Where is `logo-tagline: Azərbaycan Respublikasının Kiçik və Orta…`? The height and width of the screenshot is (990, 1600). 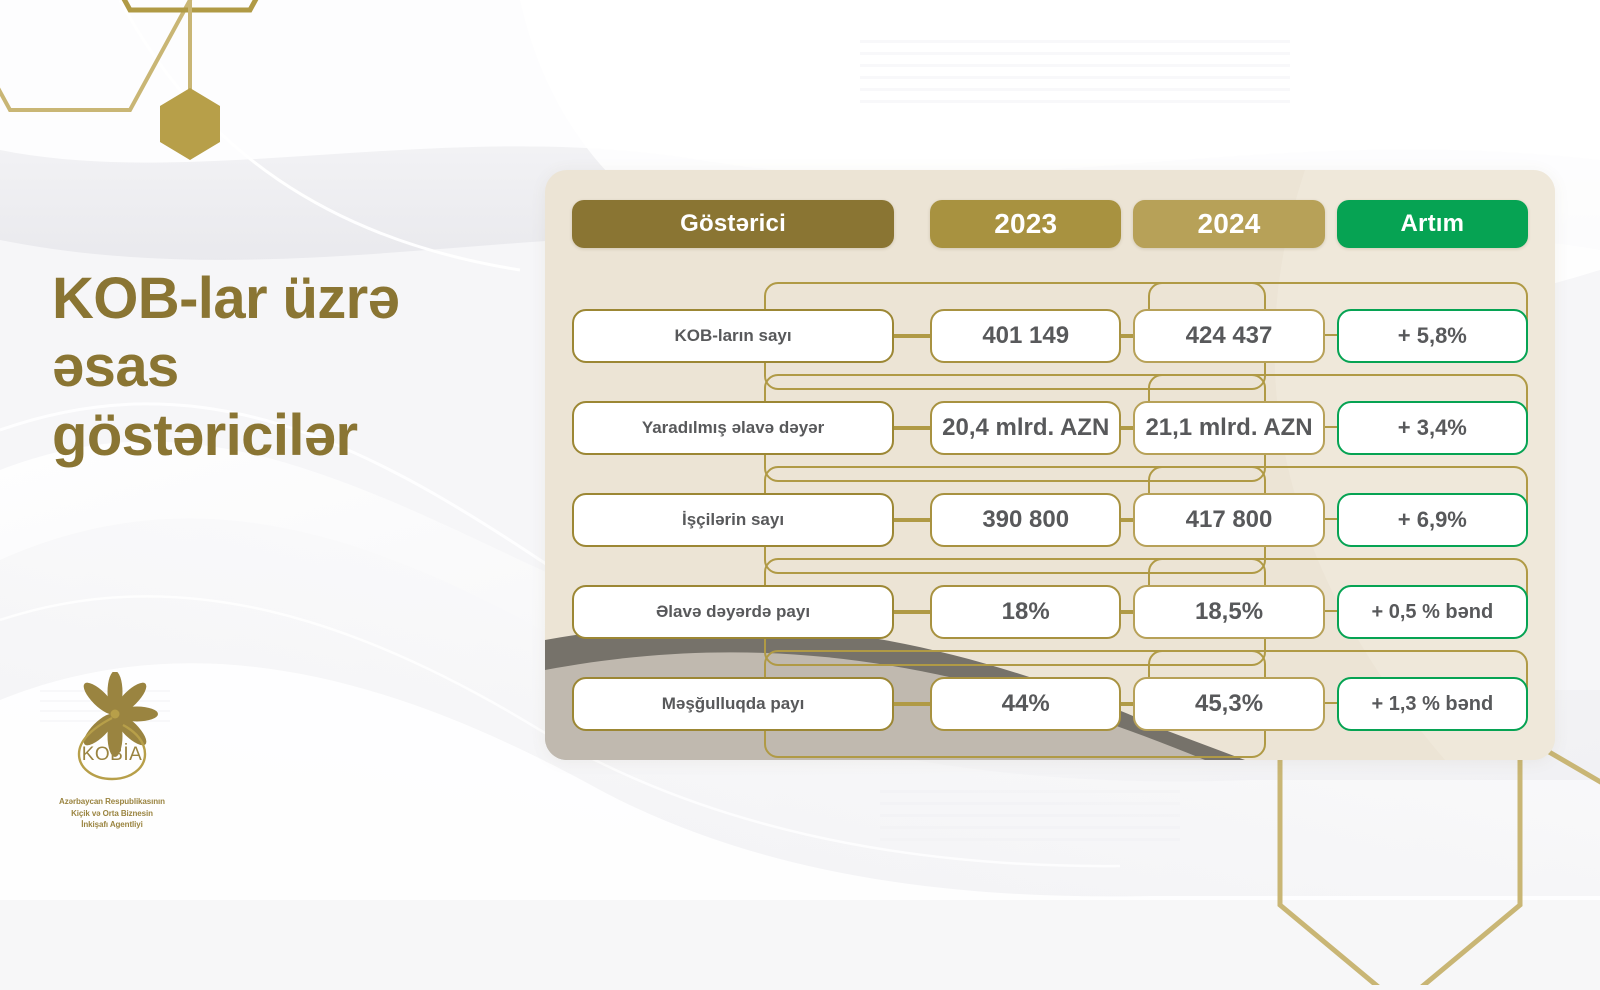 logo-tagline: Azərbaycan Respublikasının Kiçik və Orta… is located at coordinates (112, 813).